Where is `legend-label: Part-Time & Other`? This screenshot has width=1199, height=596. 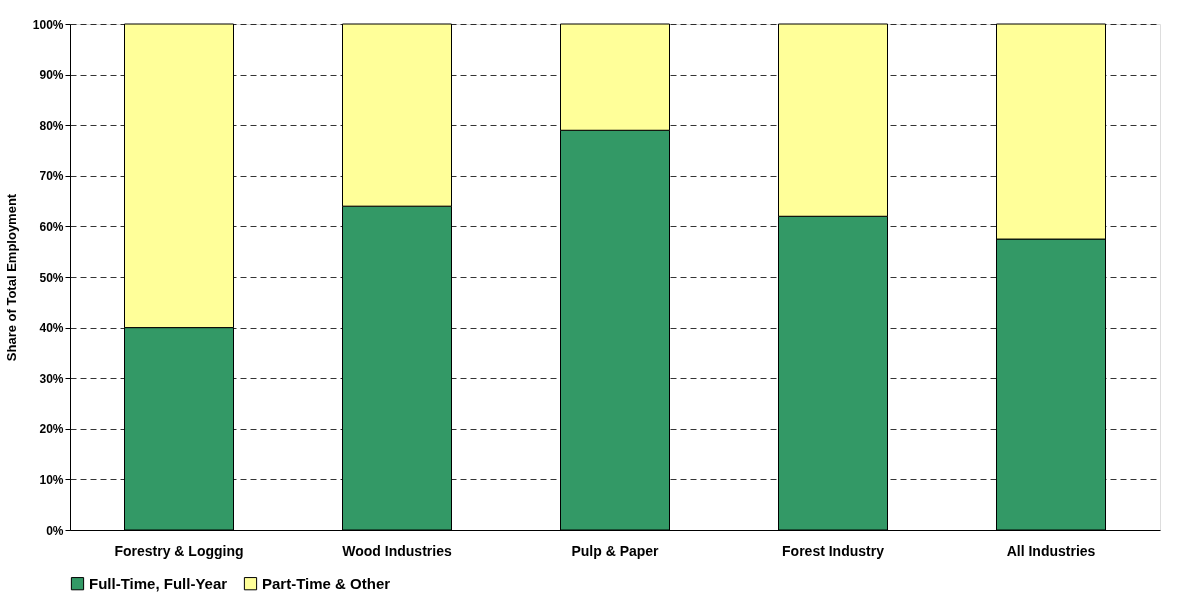 legend-label: Part-Time & Other is located at coordinates (326, 583).